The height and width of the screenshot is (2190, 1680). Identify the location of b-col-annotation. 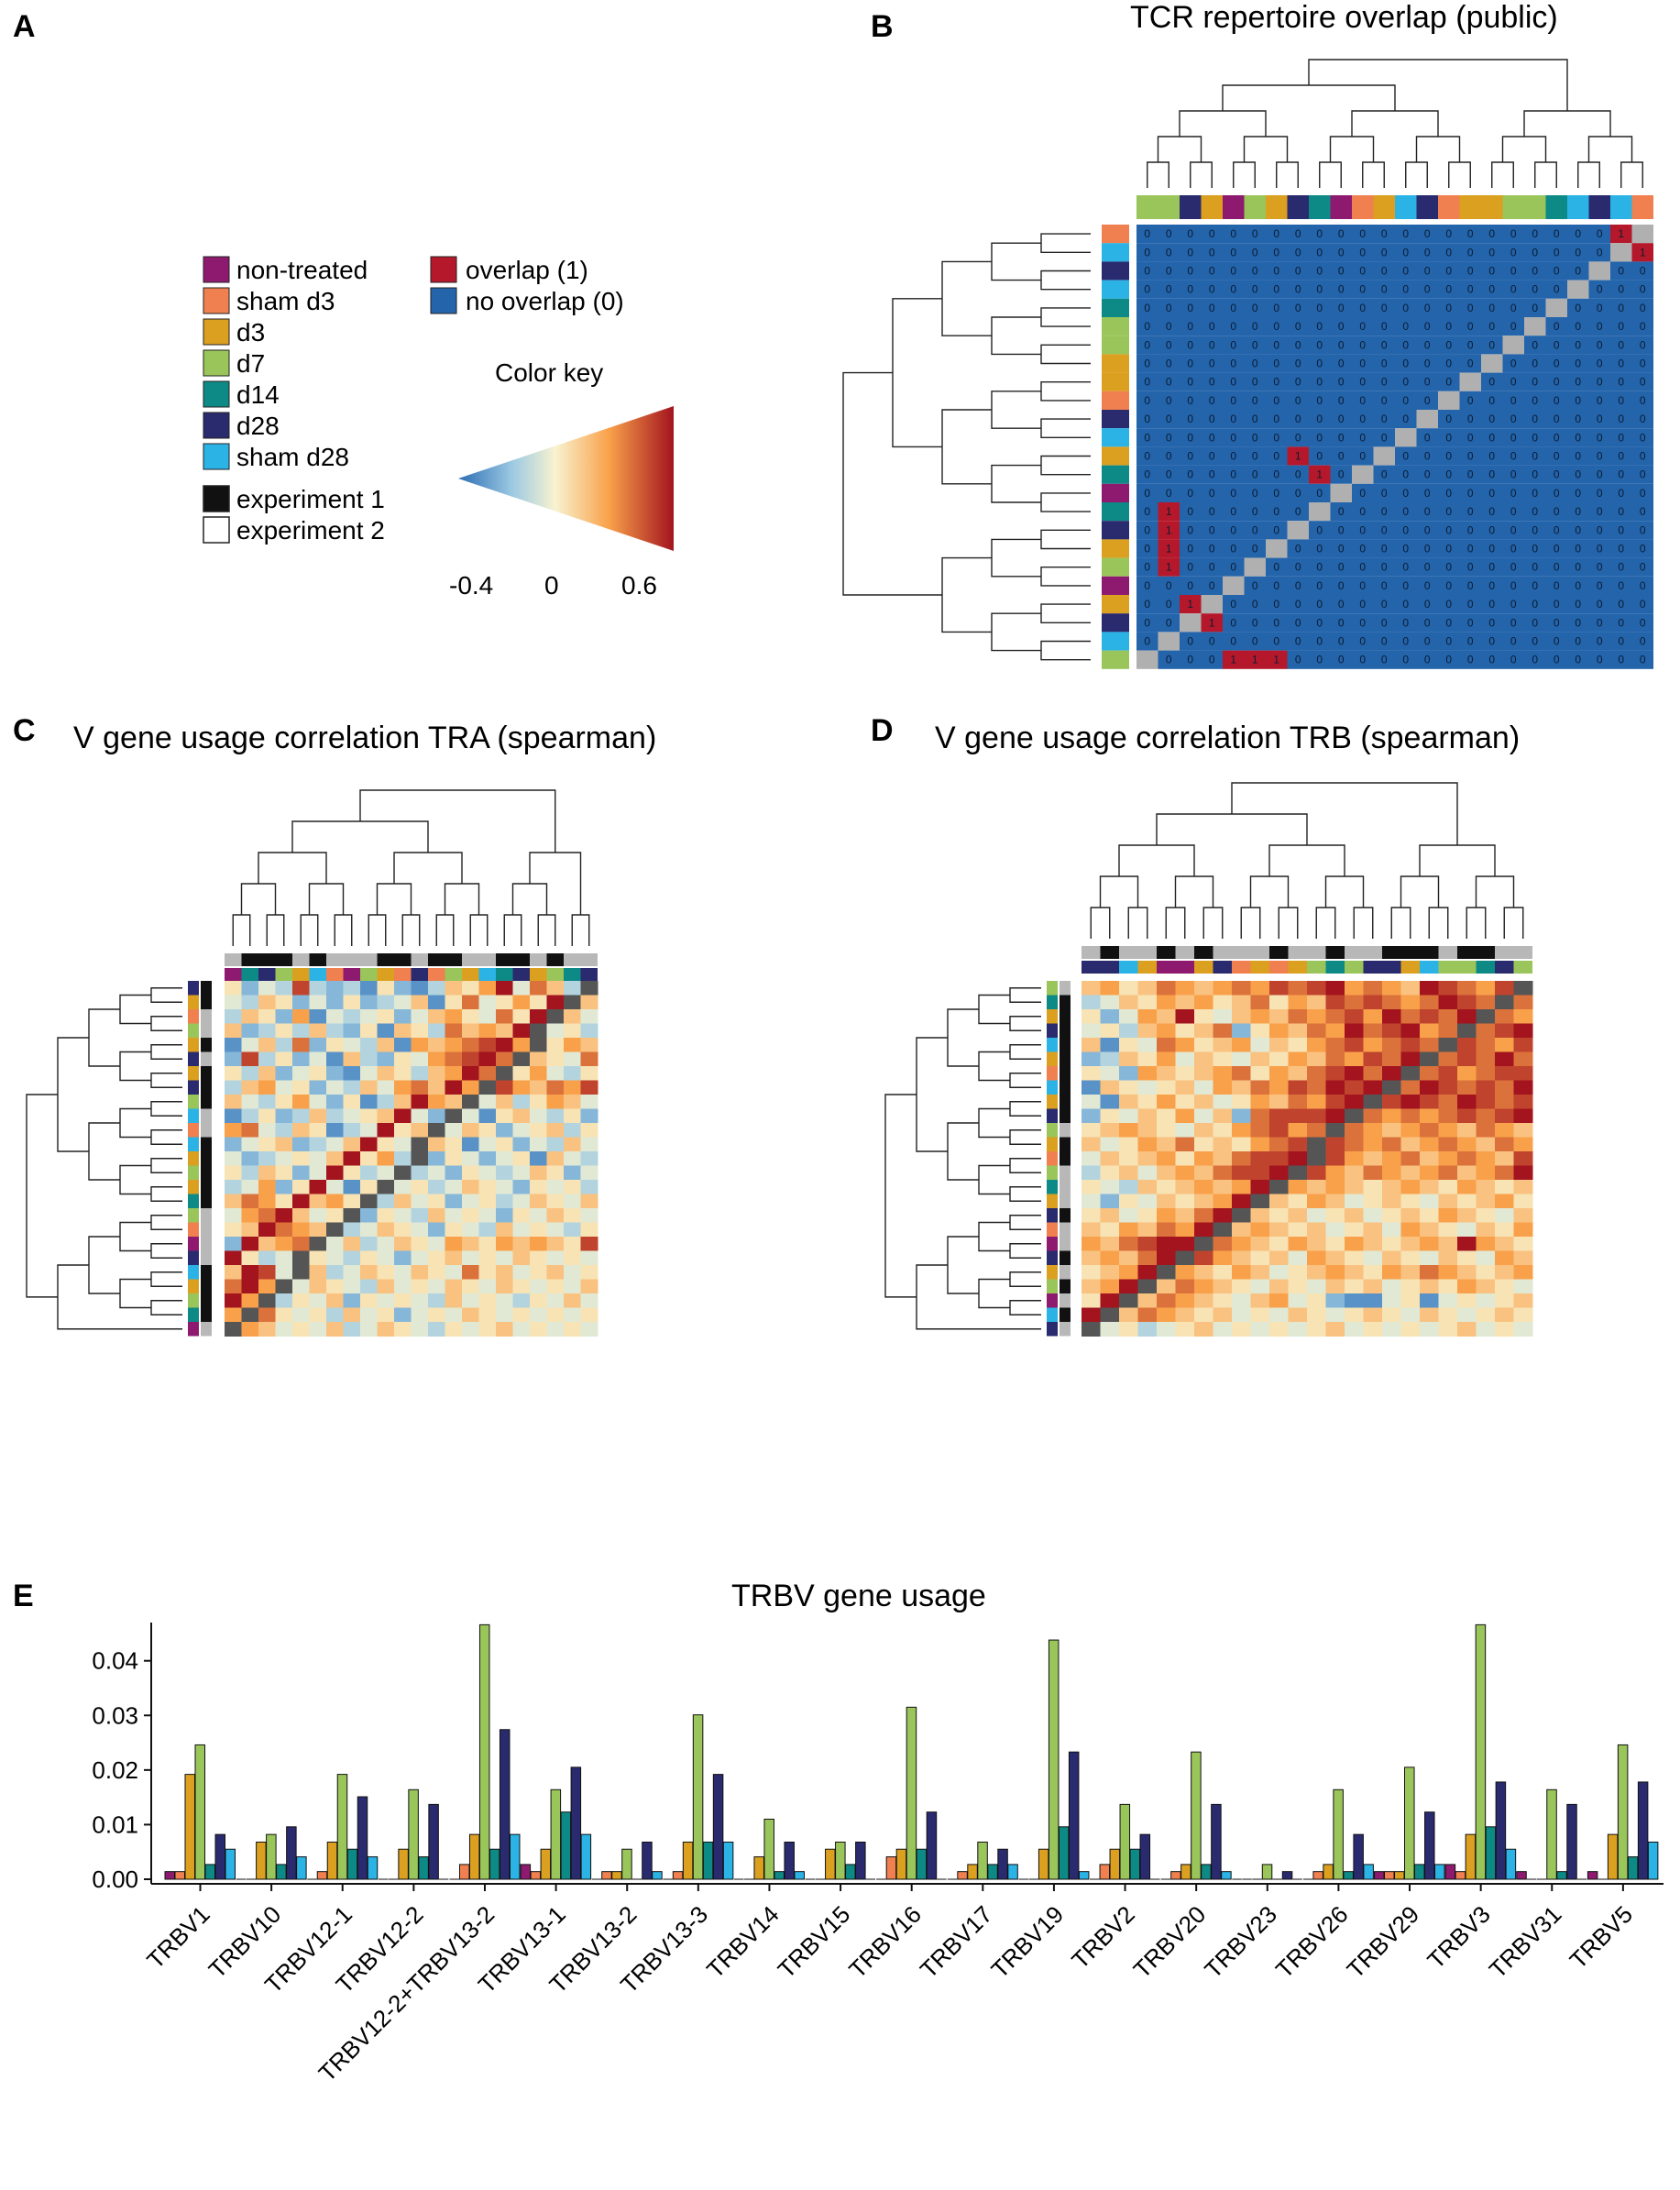
(1212, 207).